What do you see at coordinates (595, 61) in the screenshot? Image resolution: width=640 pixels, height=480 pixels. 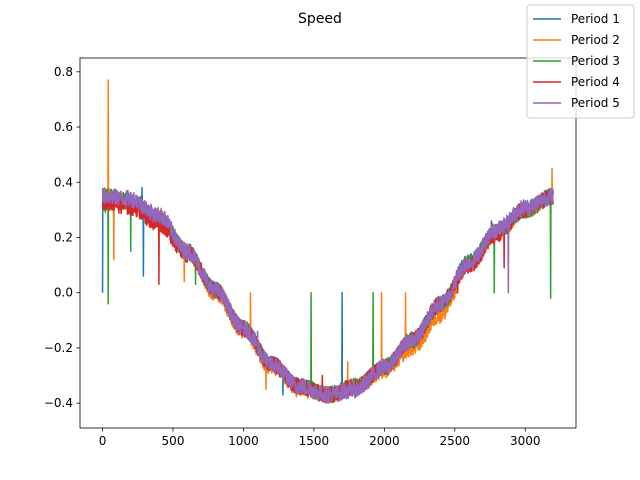 I see `legend-label: Period 3` at bounding box center [595, 61].